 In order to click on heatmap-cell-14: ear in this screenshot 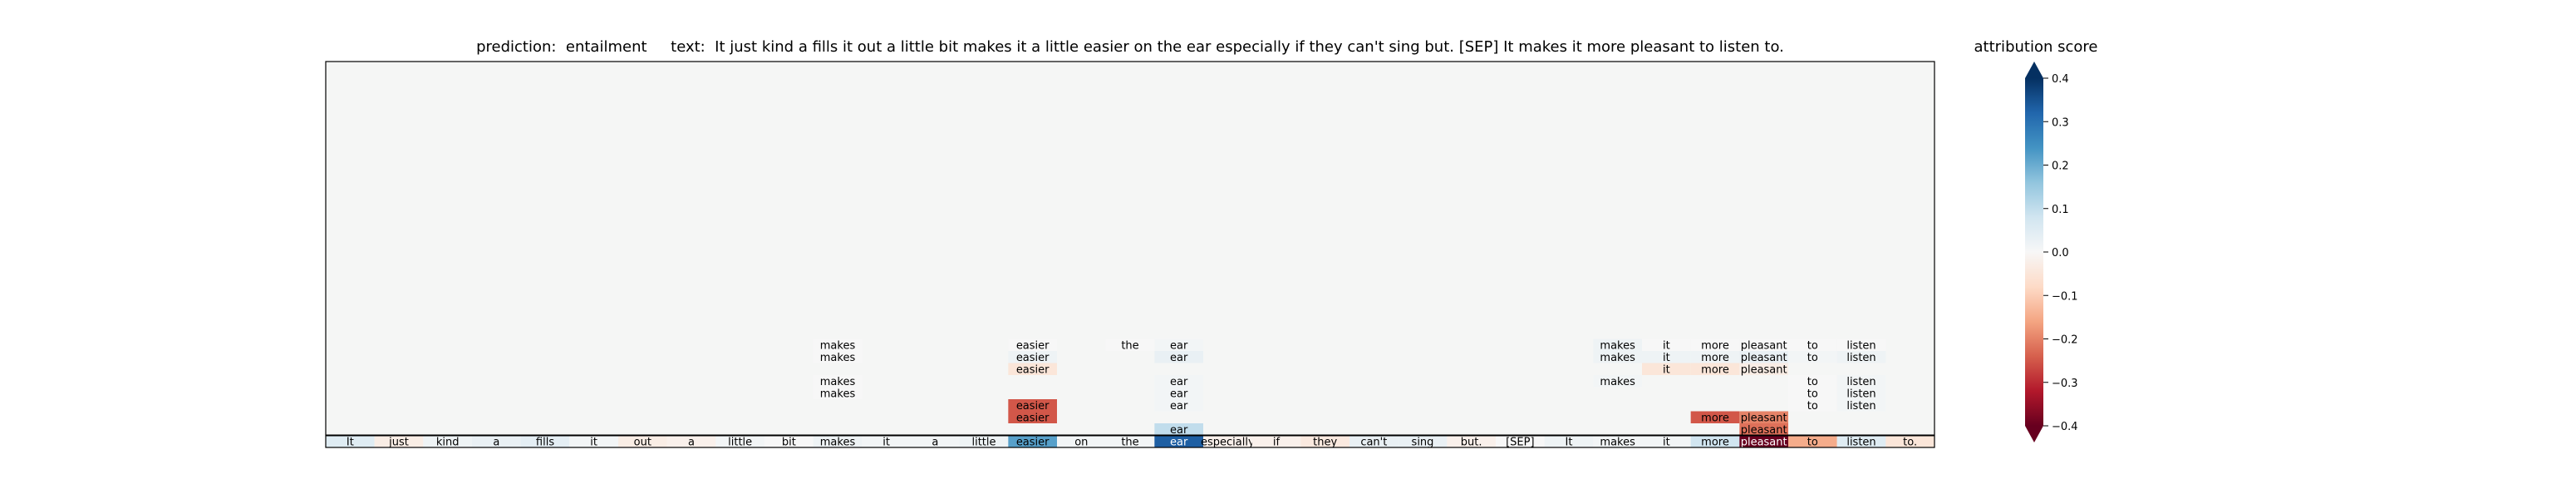, I will do `click(1178, 406)`.